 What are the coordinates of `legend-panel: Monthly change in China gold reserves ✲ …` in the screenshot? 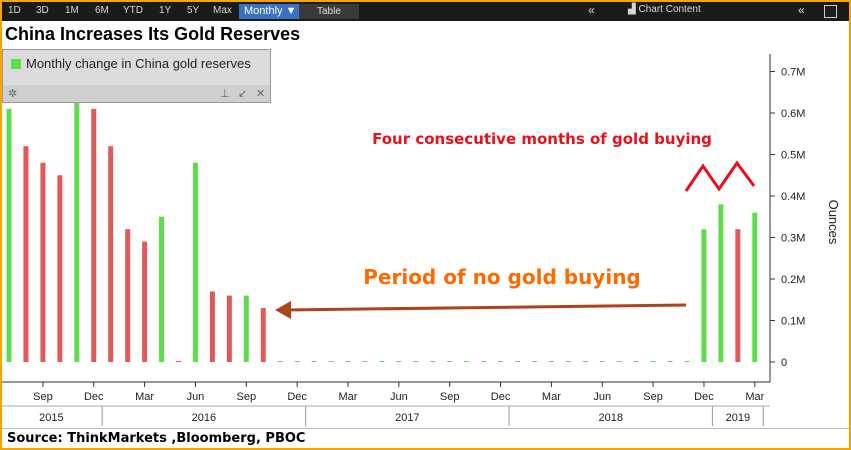 It's located at (136, 76).